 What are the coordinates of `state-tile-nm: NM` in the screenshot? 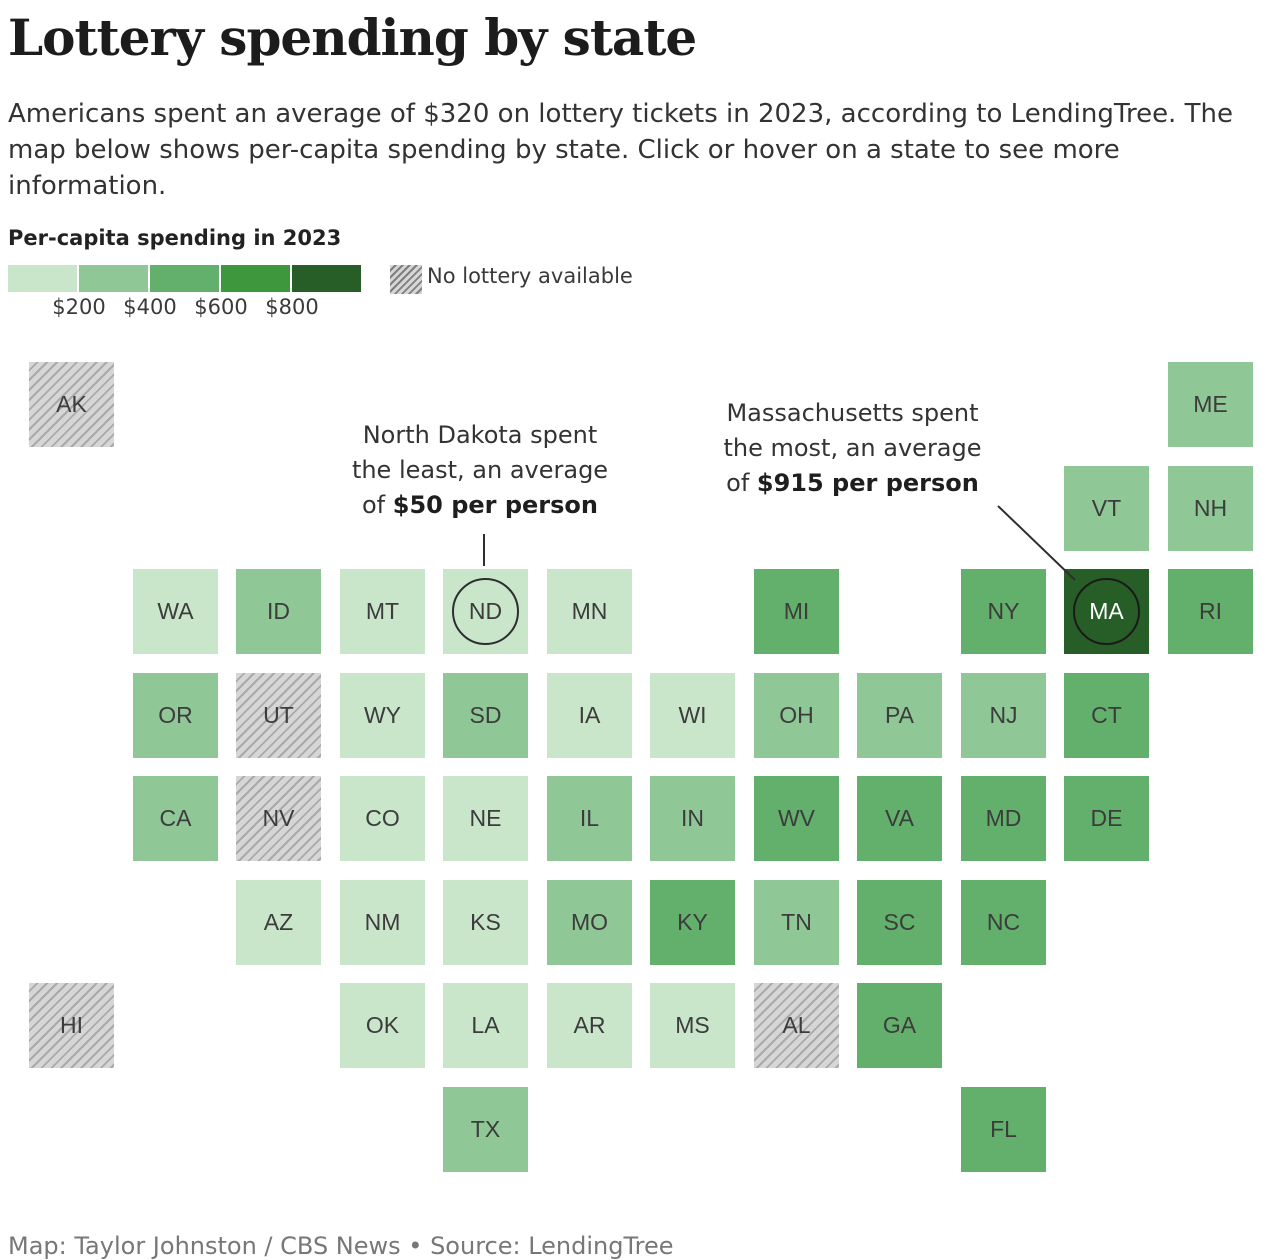 It's located at (382, 922).